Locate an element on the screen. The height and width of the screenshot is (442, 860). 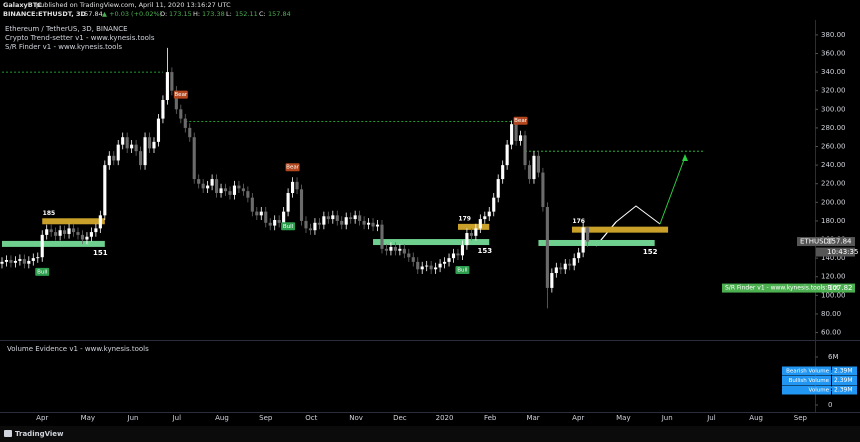
x-tick-label: Apr is located at coordinates (578, 418).